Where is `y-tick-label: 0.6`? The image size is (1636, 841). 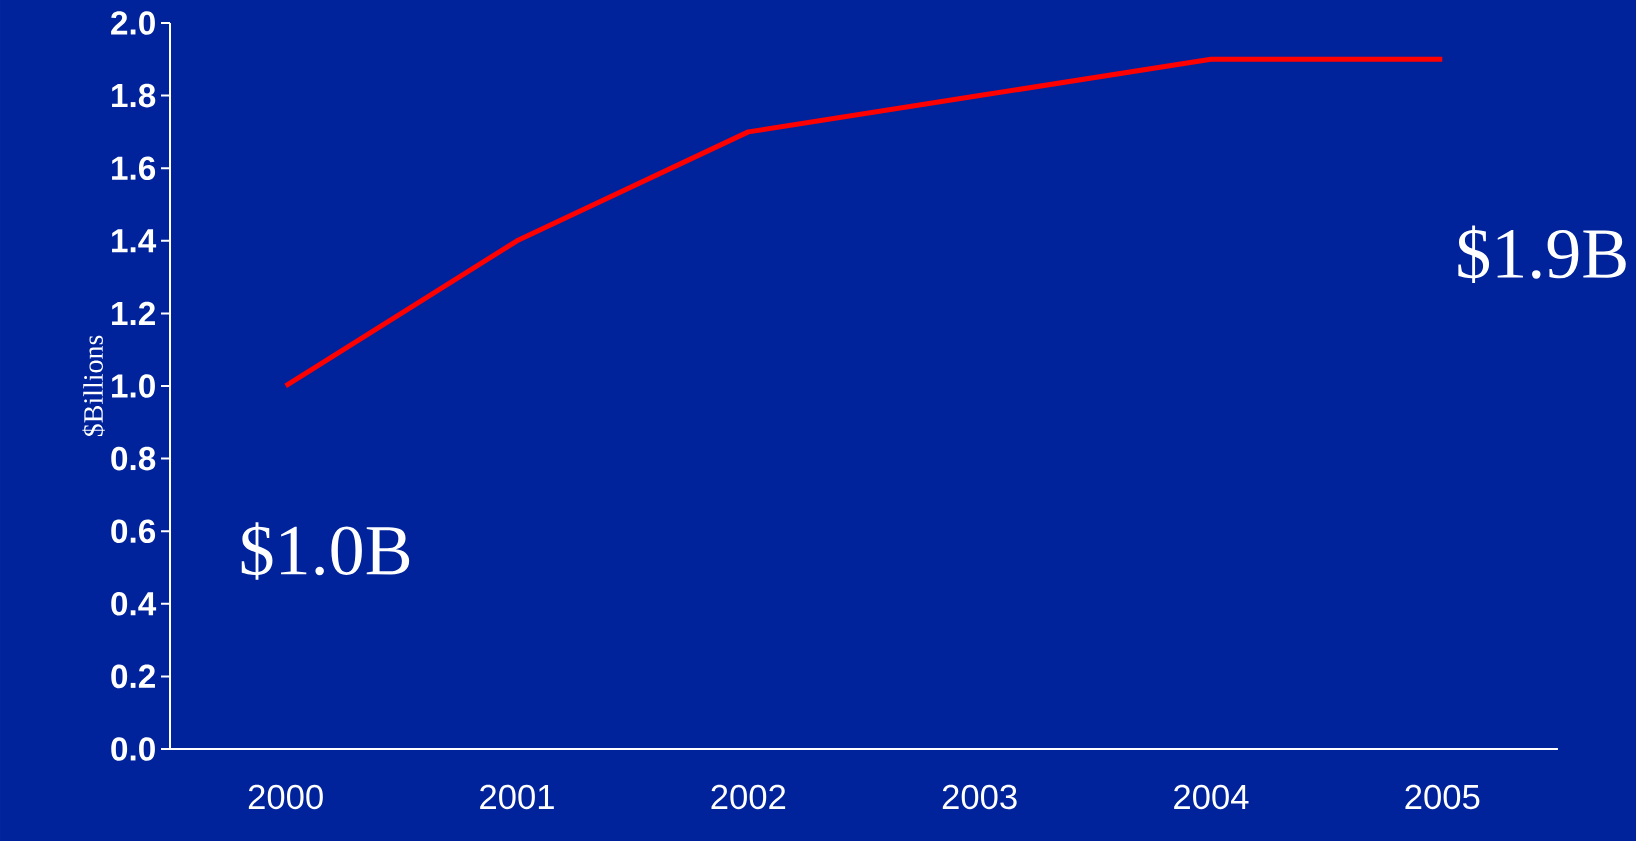 y-tick-label: 0.6 is located at coordinates (133, 531).